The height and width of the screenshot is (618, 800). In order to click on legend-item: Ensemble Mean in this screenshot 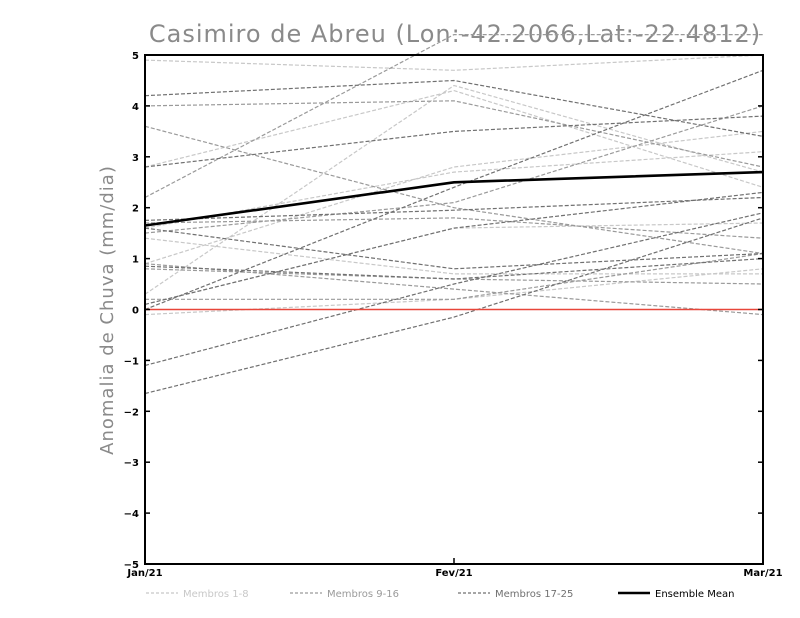, I will do `click(676, 594)`.